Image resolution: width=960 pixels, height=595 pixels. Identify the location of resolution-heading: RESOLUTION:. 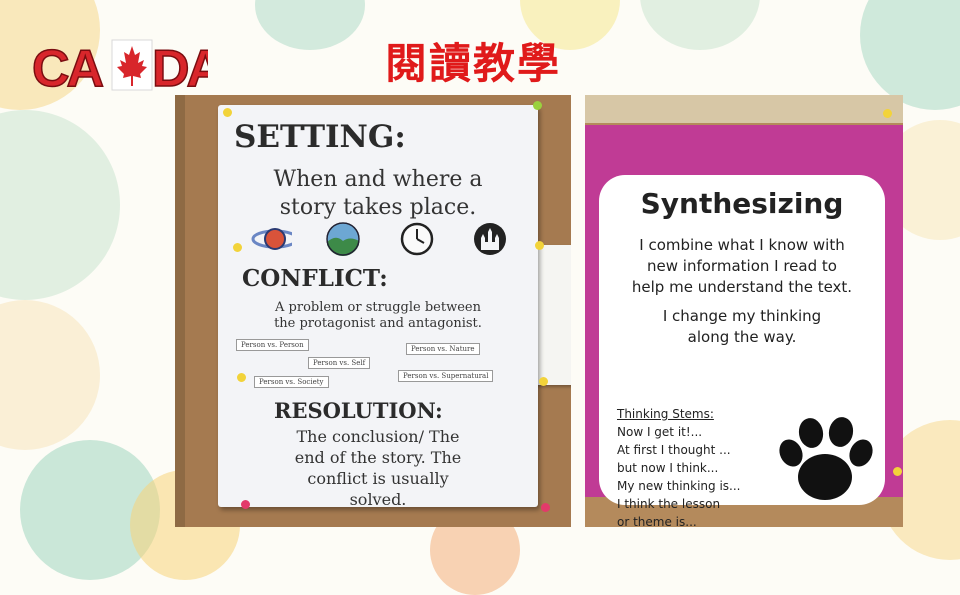
(358, 410).